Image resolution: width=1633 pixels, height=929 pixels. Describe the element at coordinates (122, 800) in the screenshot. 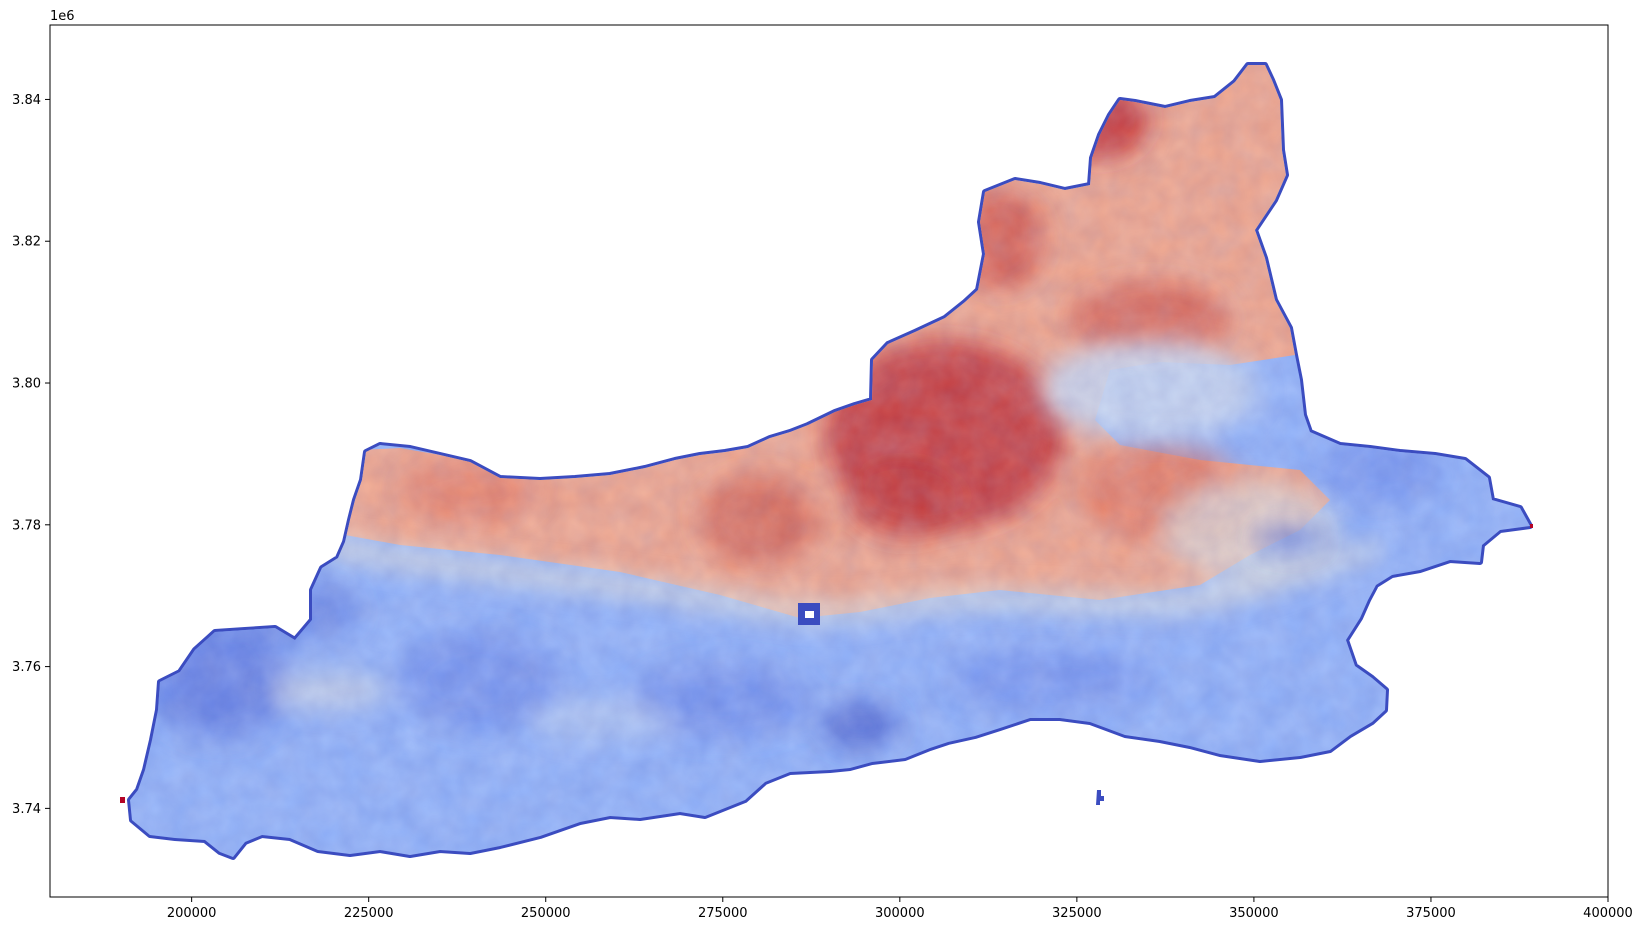

I see `stray-pixel-west` at that location.